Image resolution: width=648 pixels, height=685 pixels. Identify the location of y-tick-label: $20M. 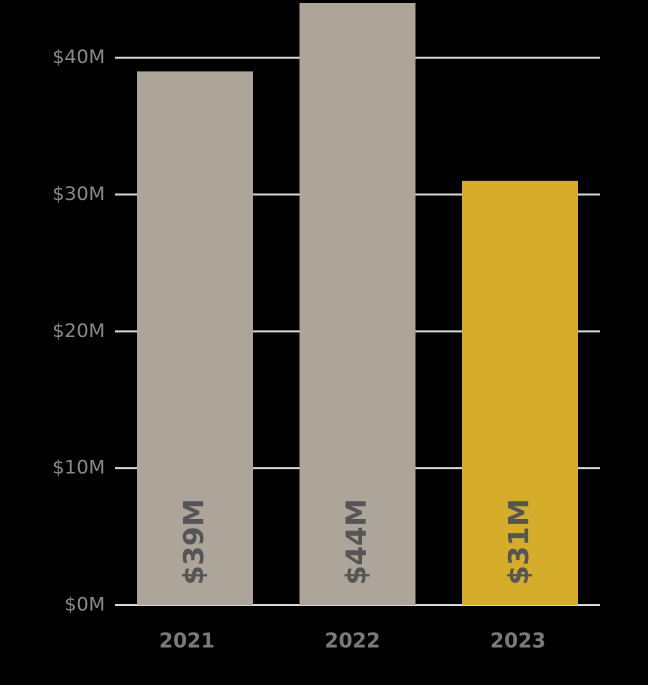
(78, 331).